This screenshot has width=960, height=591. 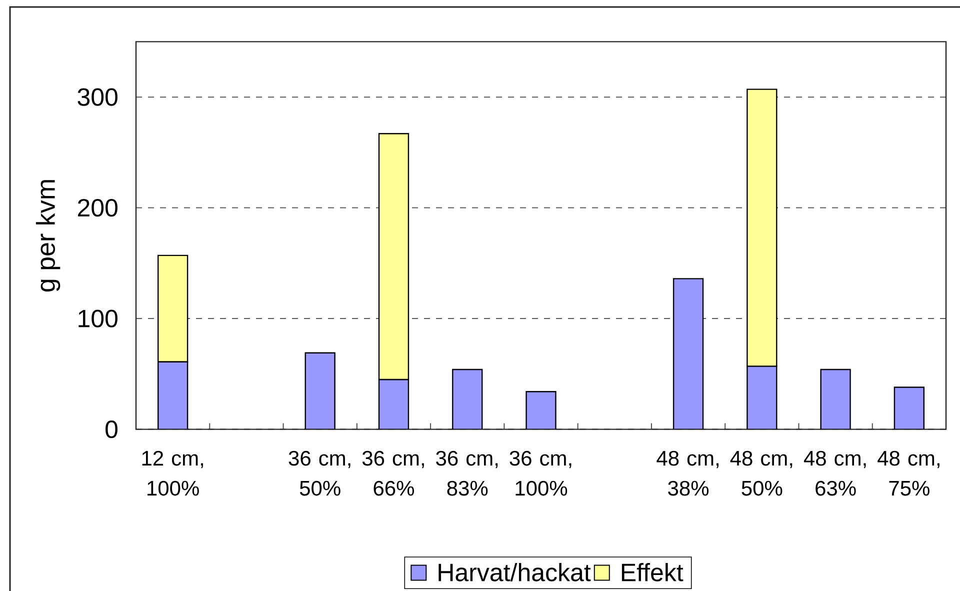 What do you see at coordinates (687, 473) in the screenshot?
I see `x-tick-label: 48 cm, 38%` at bounding box center [687, 473].